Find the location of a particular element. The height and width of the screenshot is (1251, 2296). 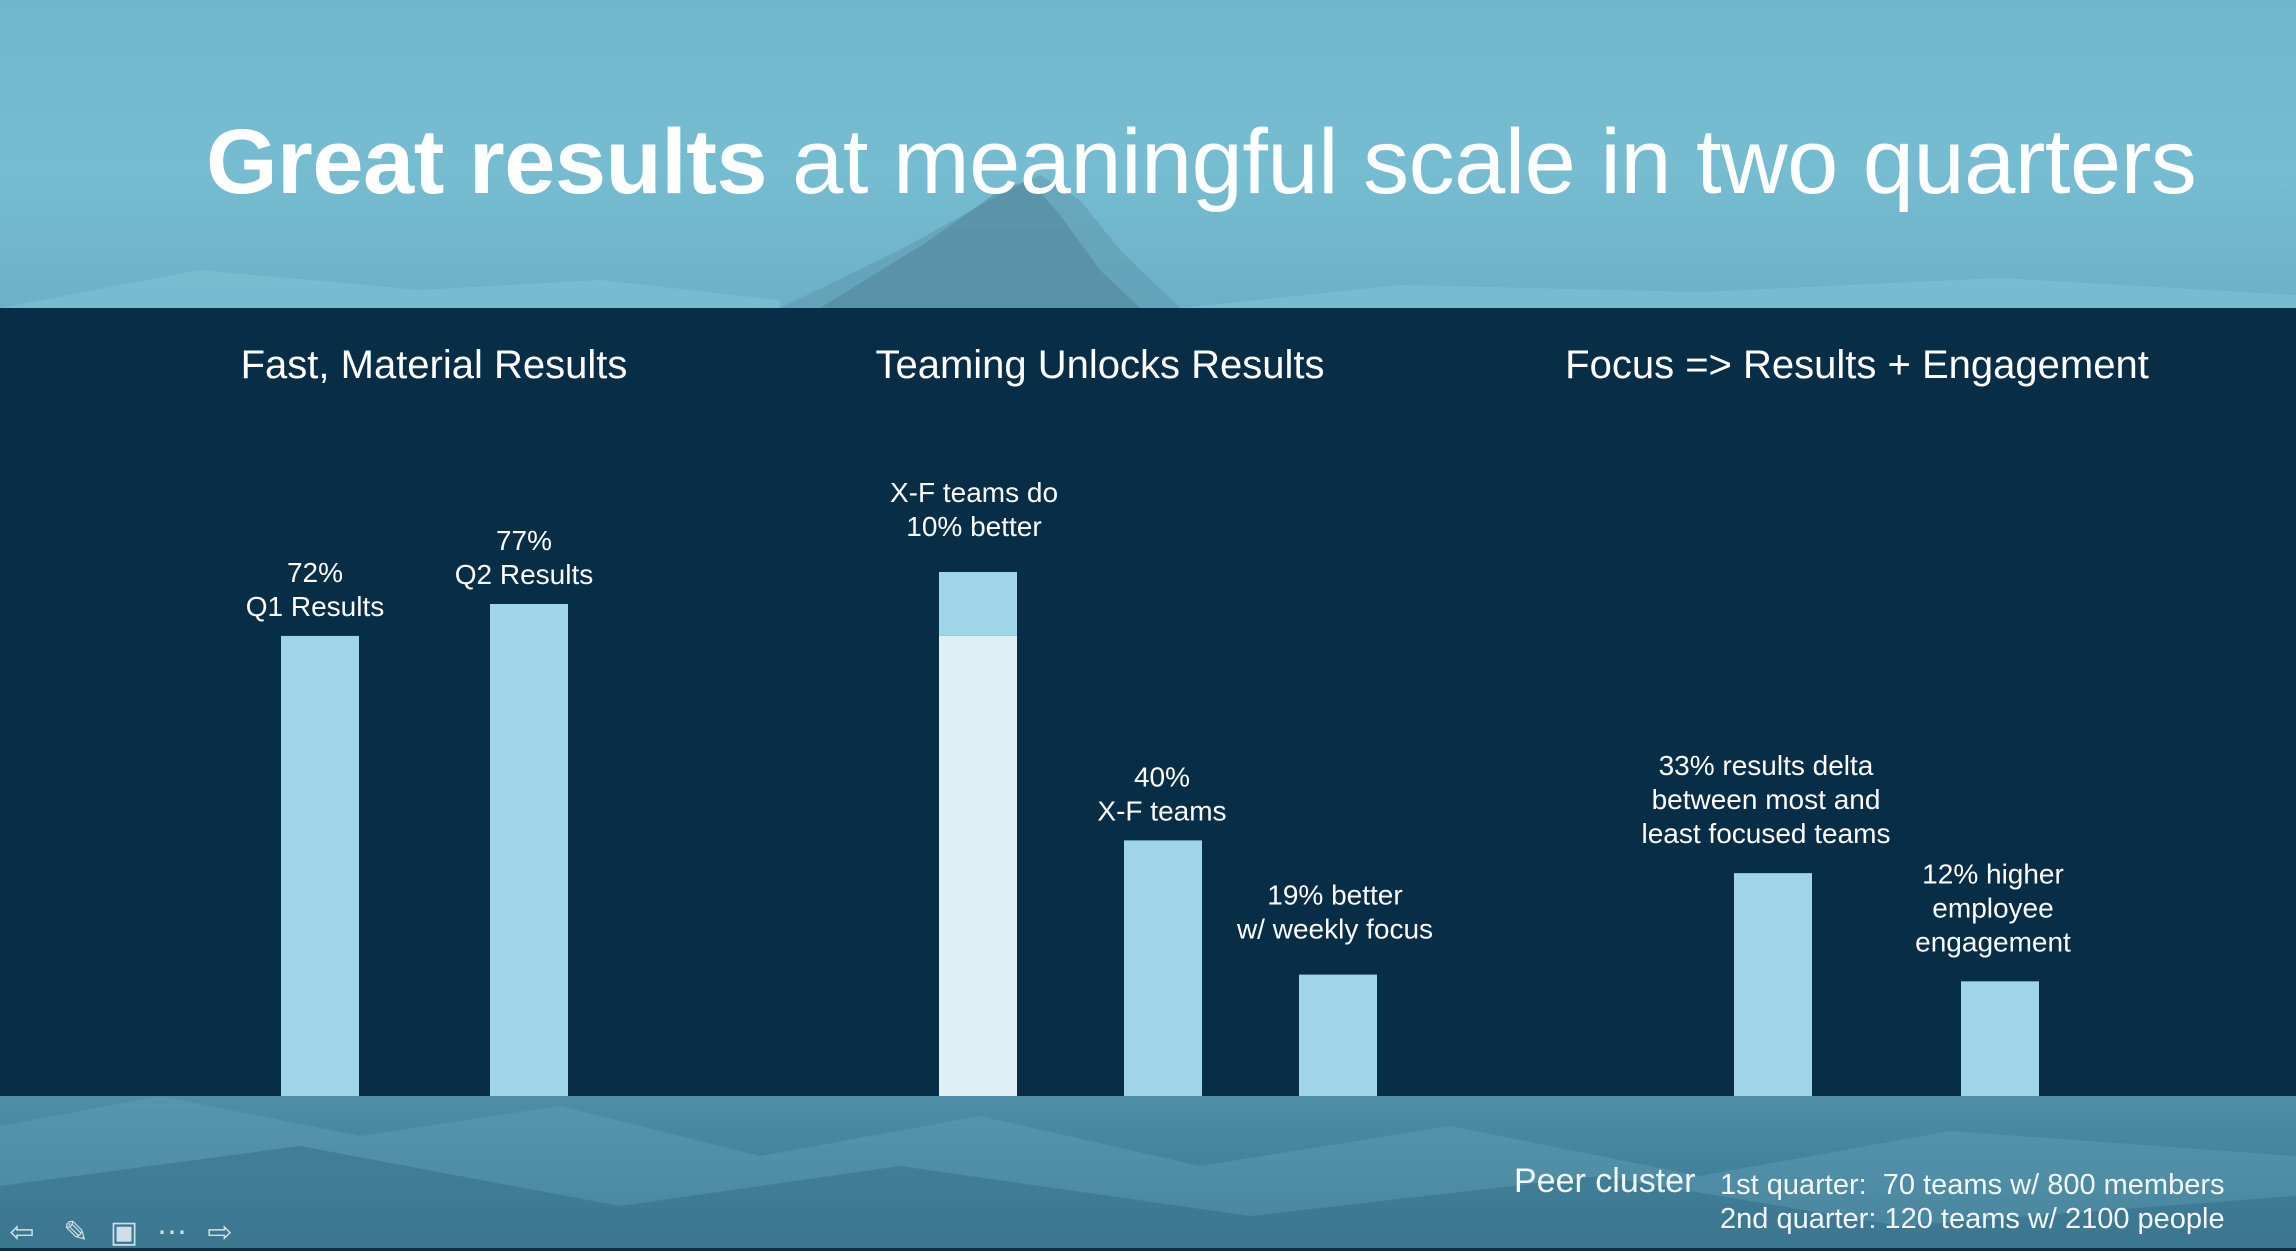

bar-employee-engagement is located at coordinates (2000, 1038).